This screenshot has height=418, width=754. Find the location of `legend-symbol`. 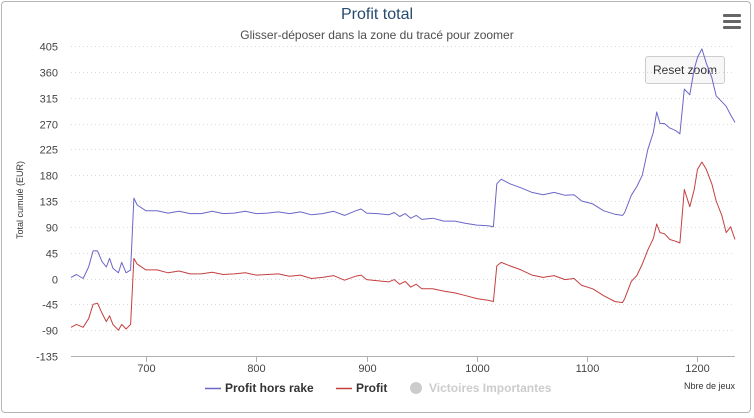

legend-symbol is located at coordinates (416, 388).